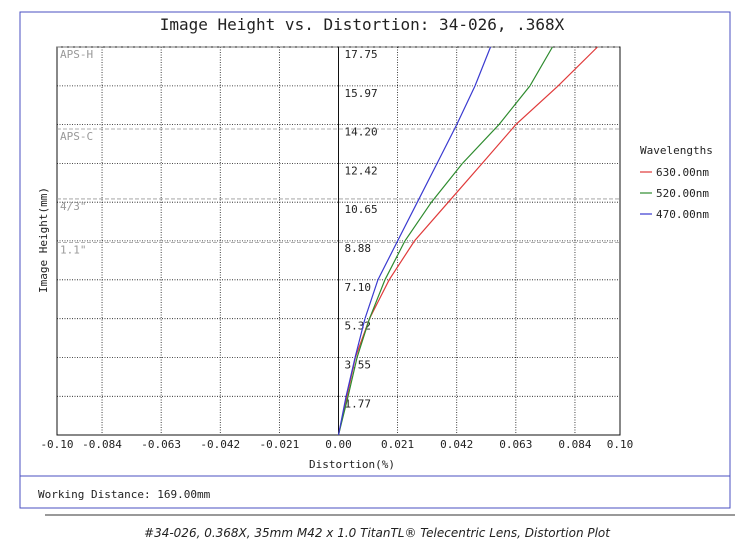  I want to click on x-tick-label: 0.00, so click(338, 444).